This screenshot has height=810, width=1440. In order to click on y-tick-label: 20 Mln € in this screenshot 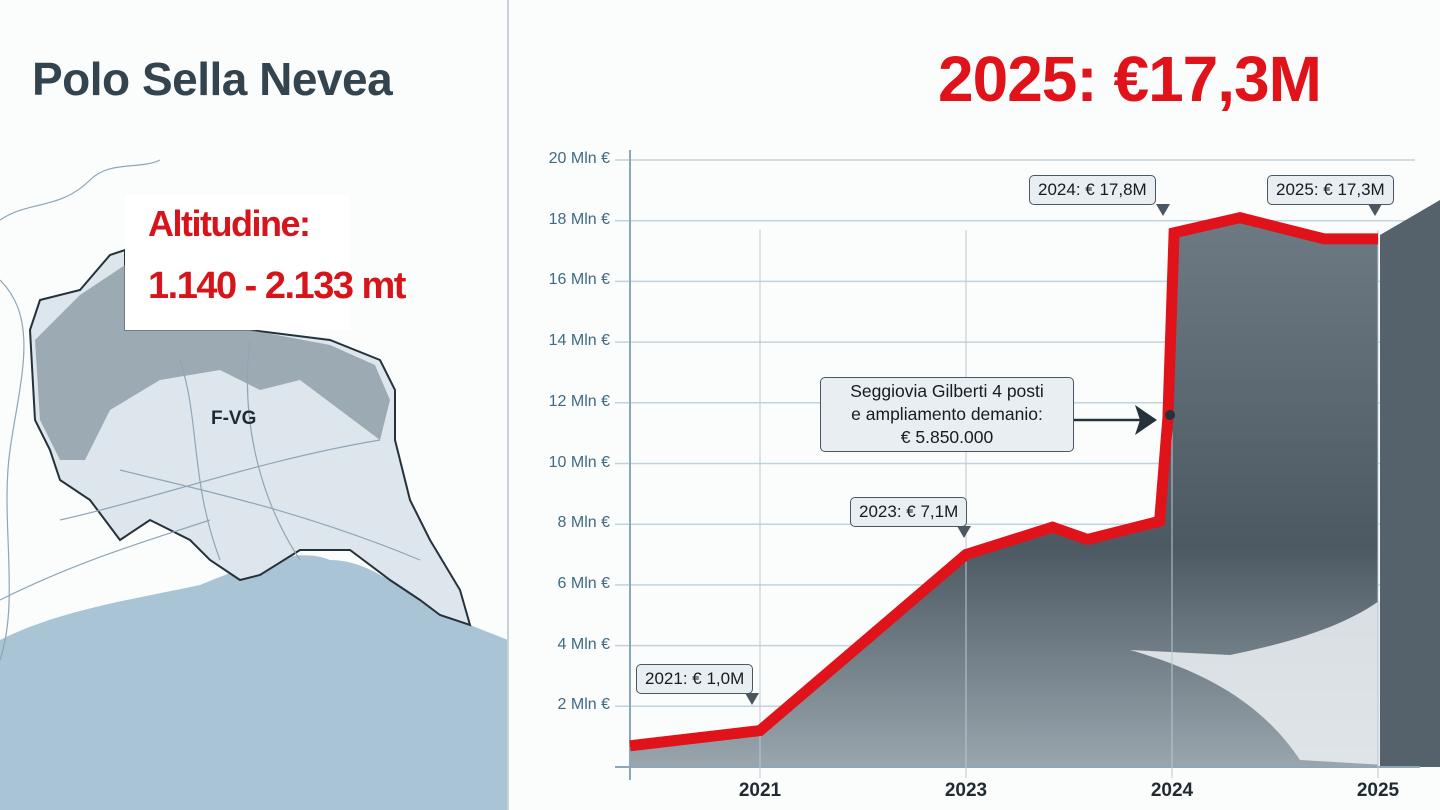, I will do `click(579, 158)`.